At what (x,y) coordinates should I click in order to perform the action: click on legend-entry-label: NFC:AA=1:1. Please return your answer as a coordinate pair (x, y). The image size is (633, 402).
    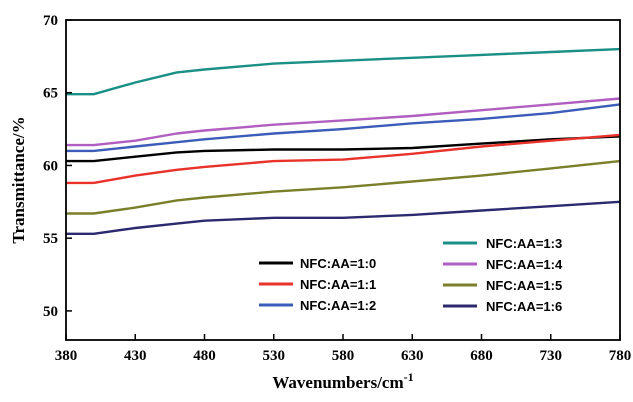
    Looking at the image, I should click on (338, 284).